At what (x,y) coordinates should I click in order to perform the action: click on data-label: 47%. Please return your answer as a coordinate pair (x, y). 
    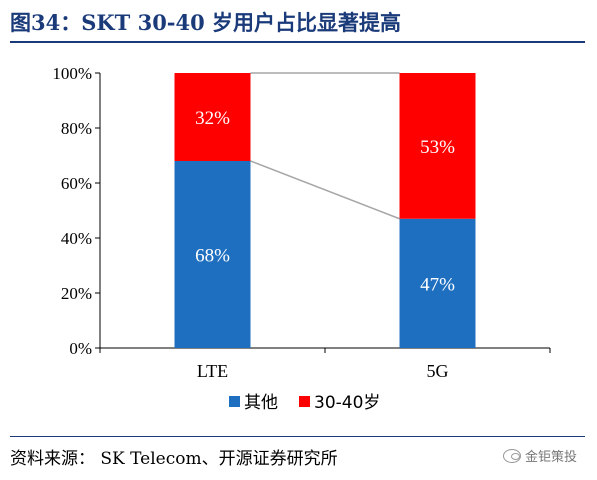
    Looking at the image, I should click on (437, 284).